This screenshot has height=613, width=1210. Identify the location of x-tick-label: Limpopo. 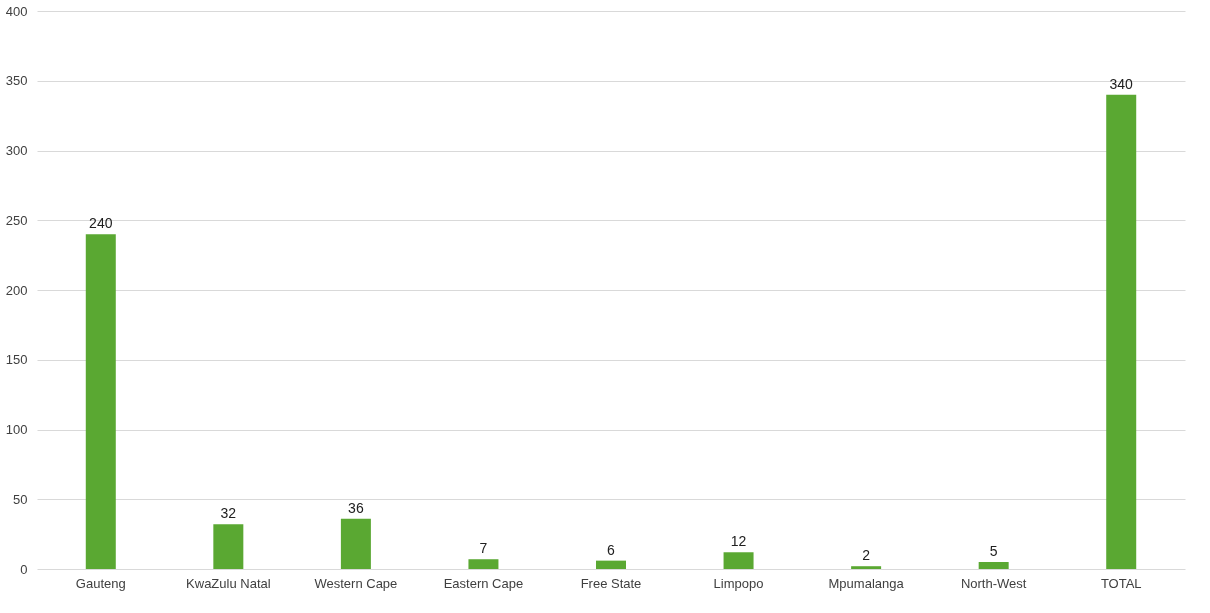
(738, 583).